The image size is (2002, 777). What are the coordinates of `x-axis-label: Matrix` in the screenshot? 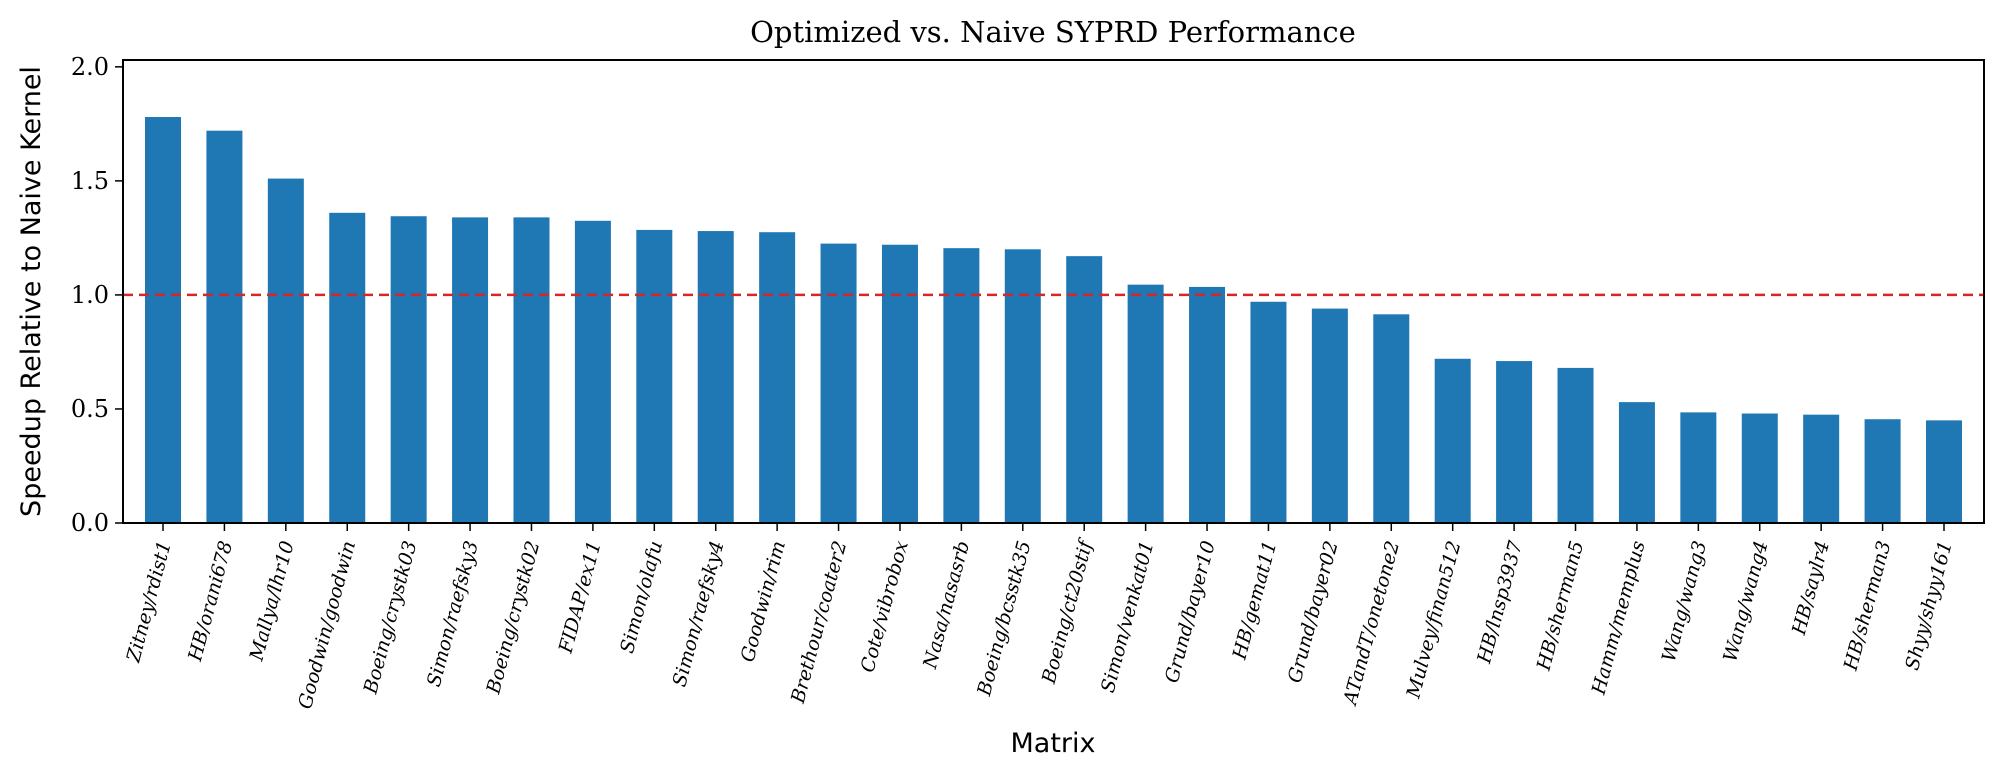 It's located at (1052, 743).